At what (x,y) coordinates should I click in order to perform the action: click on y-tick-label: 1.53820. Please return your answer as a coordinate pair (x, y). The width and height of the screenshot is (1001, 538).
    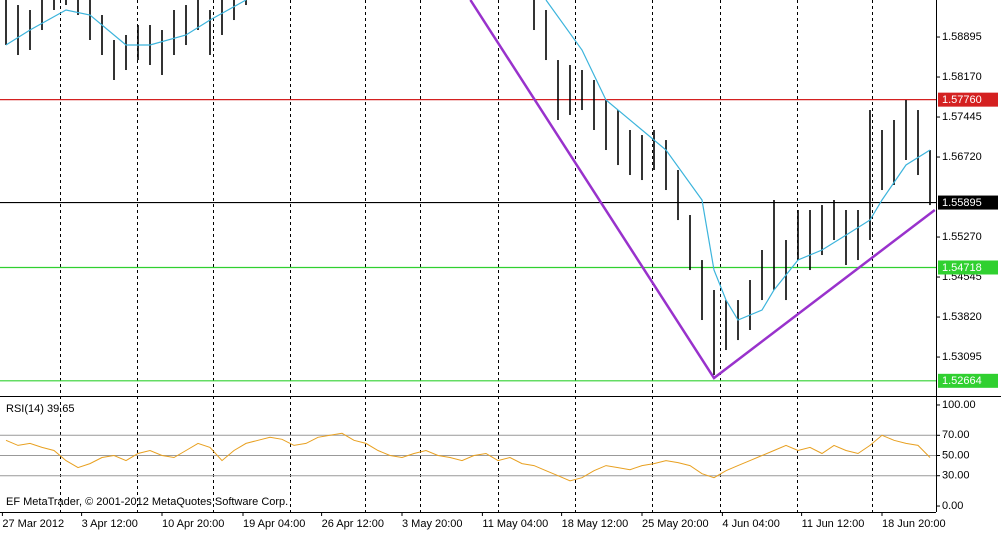
    Looking at the image, I should click on (962, 317).